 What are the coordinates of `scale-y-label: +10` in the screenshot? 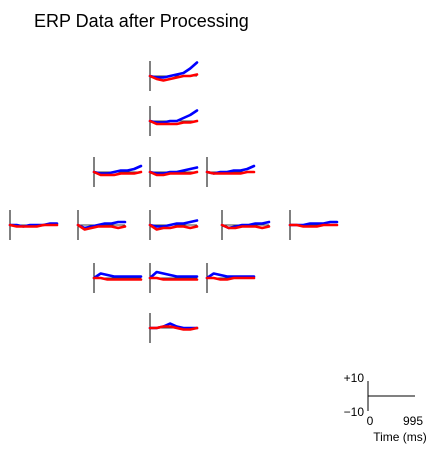 It's located at (354, 378).